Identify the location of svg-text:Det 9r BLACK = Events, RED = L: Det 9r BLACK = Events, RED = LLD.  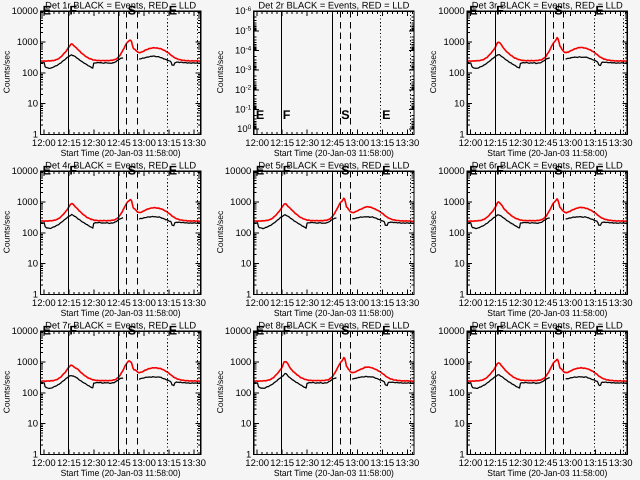
(547, 326).